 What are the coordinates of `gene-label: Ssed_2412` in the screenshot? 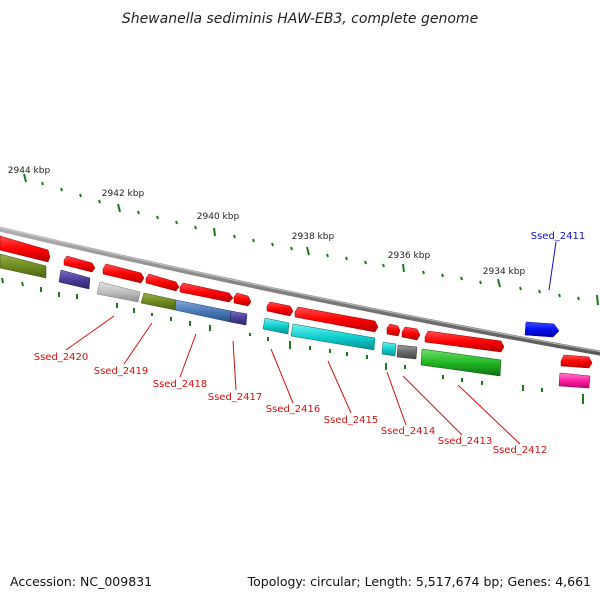 It's located at (520, 450).